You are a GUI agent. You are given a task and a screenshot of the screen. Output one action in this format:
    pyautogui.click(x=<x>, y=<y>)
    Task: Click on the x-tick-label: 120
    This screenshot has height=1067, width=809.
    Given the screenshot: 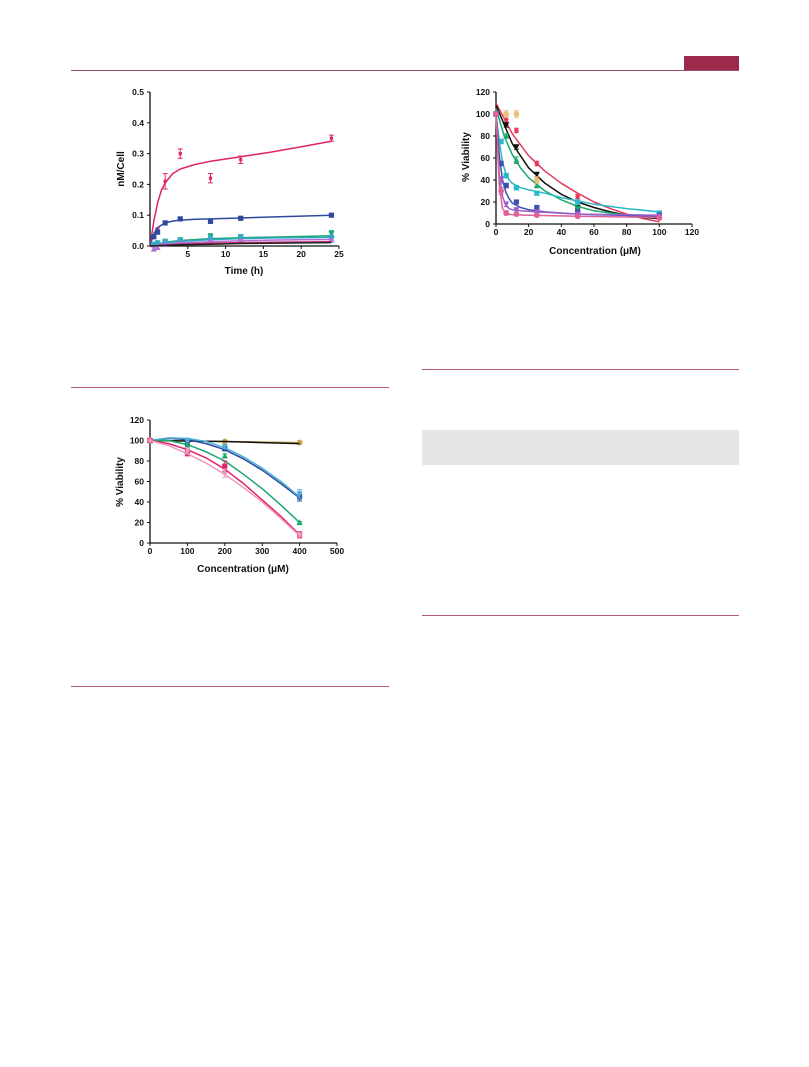 What is the action you would take?
    pyautogui.click(x=692, y=232)
    